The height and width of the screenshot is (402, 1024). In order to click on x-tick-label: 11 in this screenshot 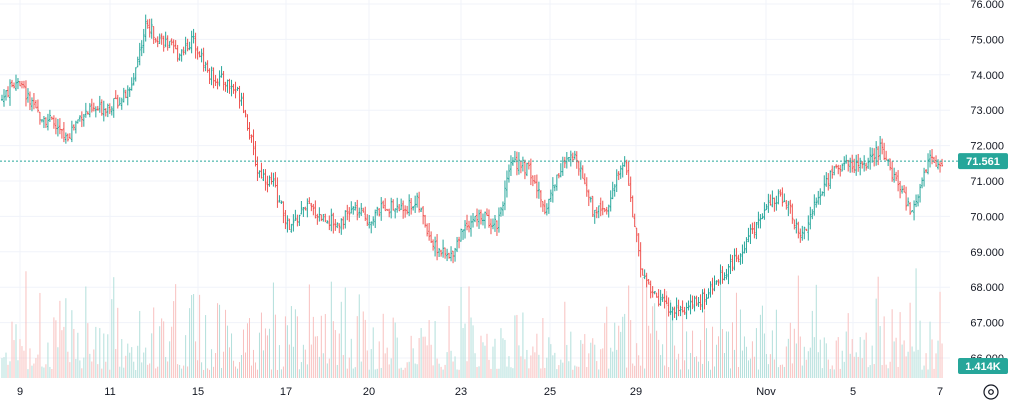, I will do `click(109, 392)`.